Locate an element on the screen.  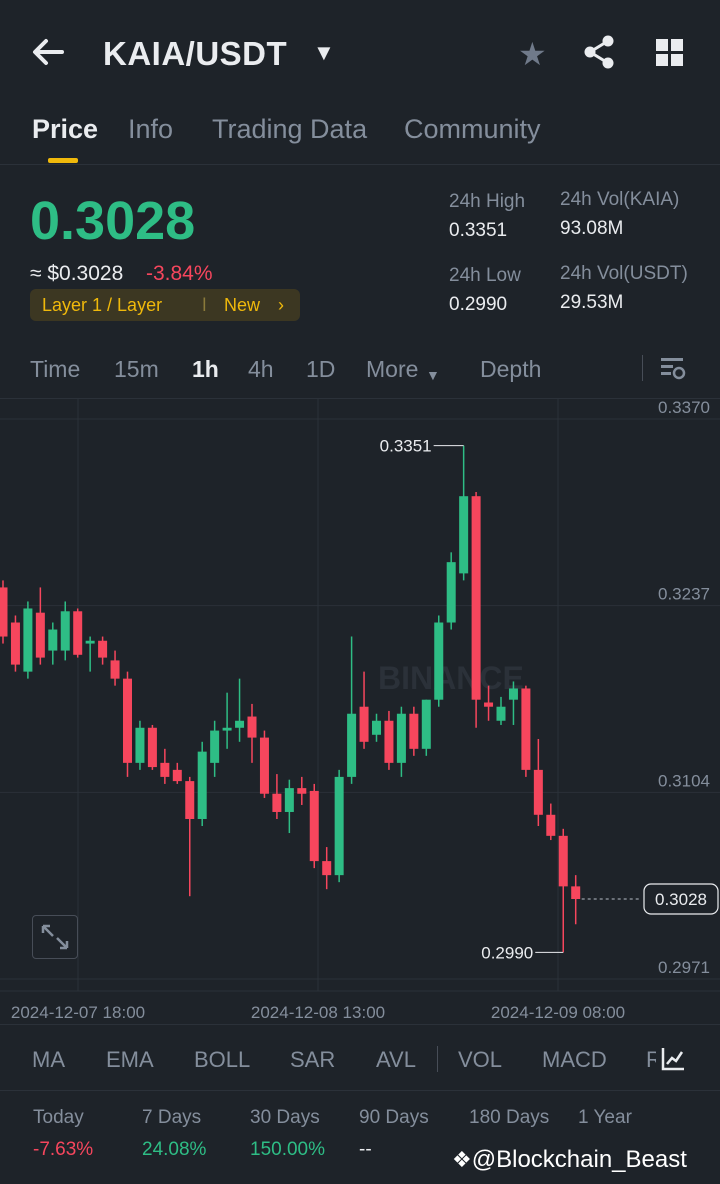
y-tick-label: 0.3104 is located at coordinates (684, 780).